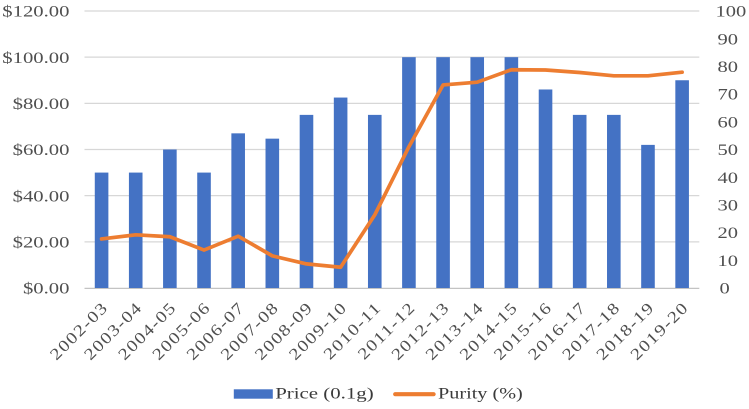 The width and height of the screenshot is (749, 409). What do you see at coordinates (35, 58) in the screenshot?
I see `svg-text: $100.00` at bounding box center [35, 58].